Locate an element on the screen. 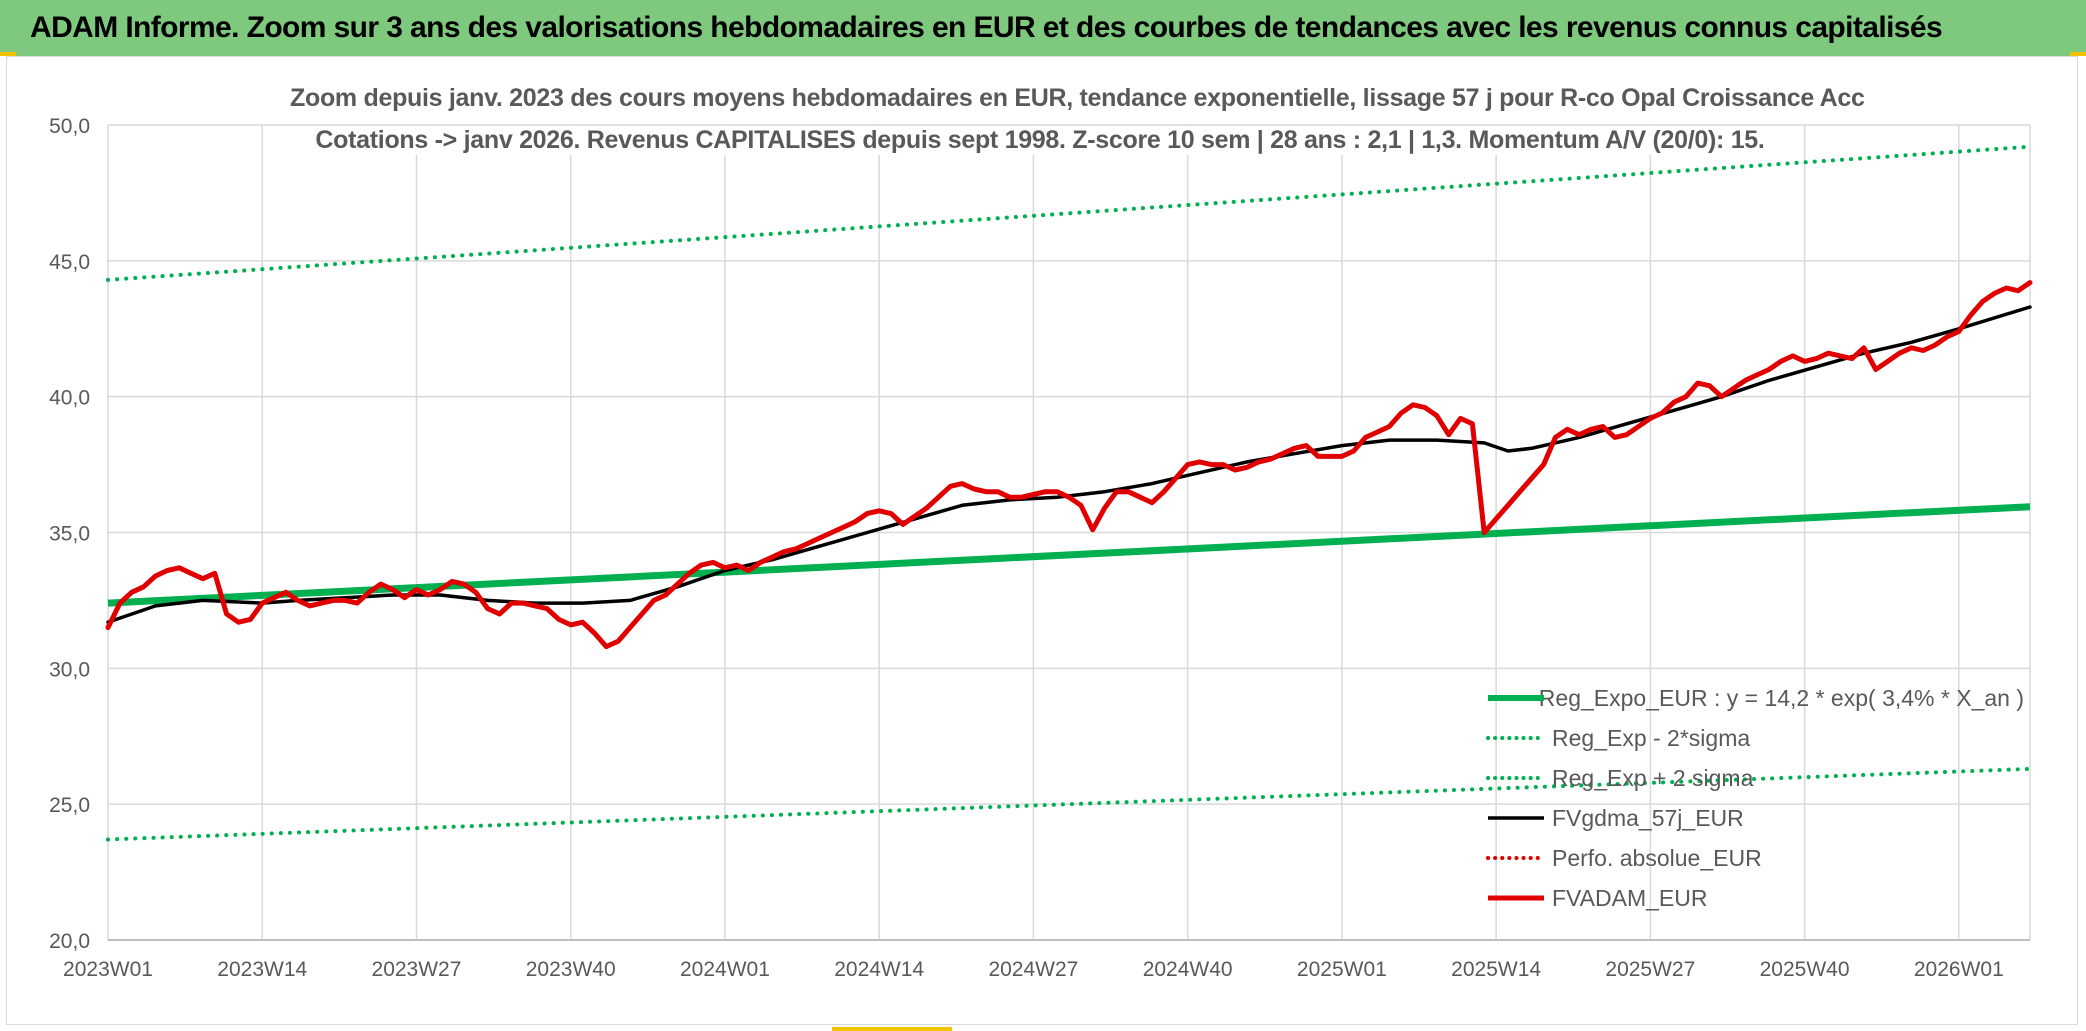 The height and width of the screenshot is (1031, 2086). x-tick-label: 2025W14 is located at coordinates (1496, 969).